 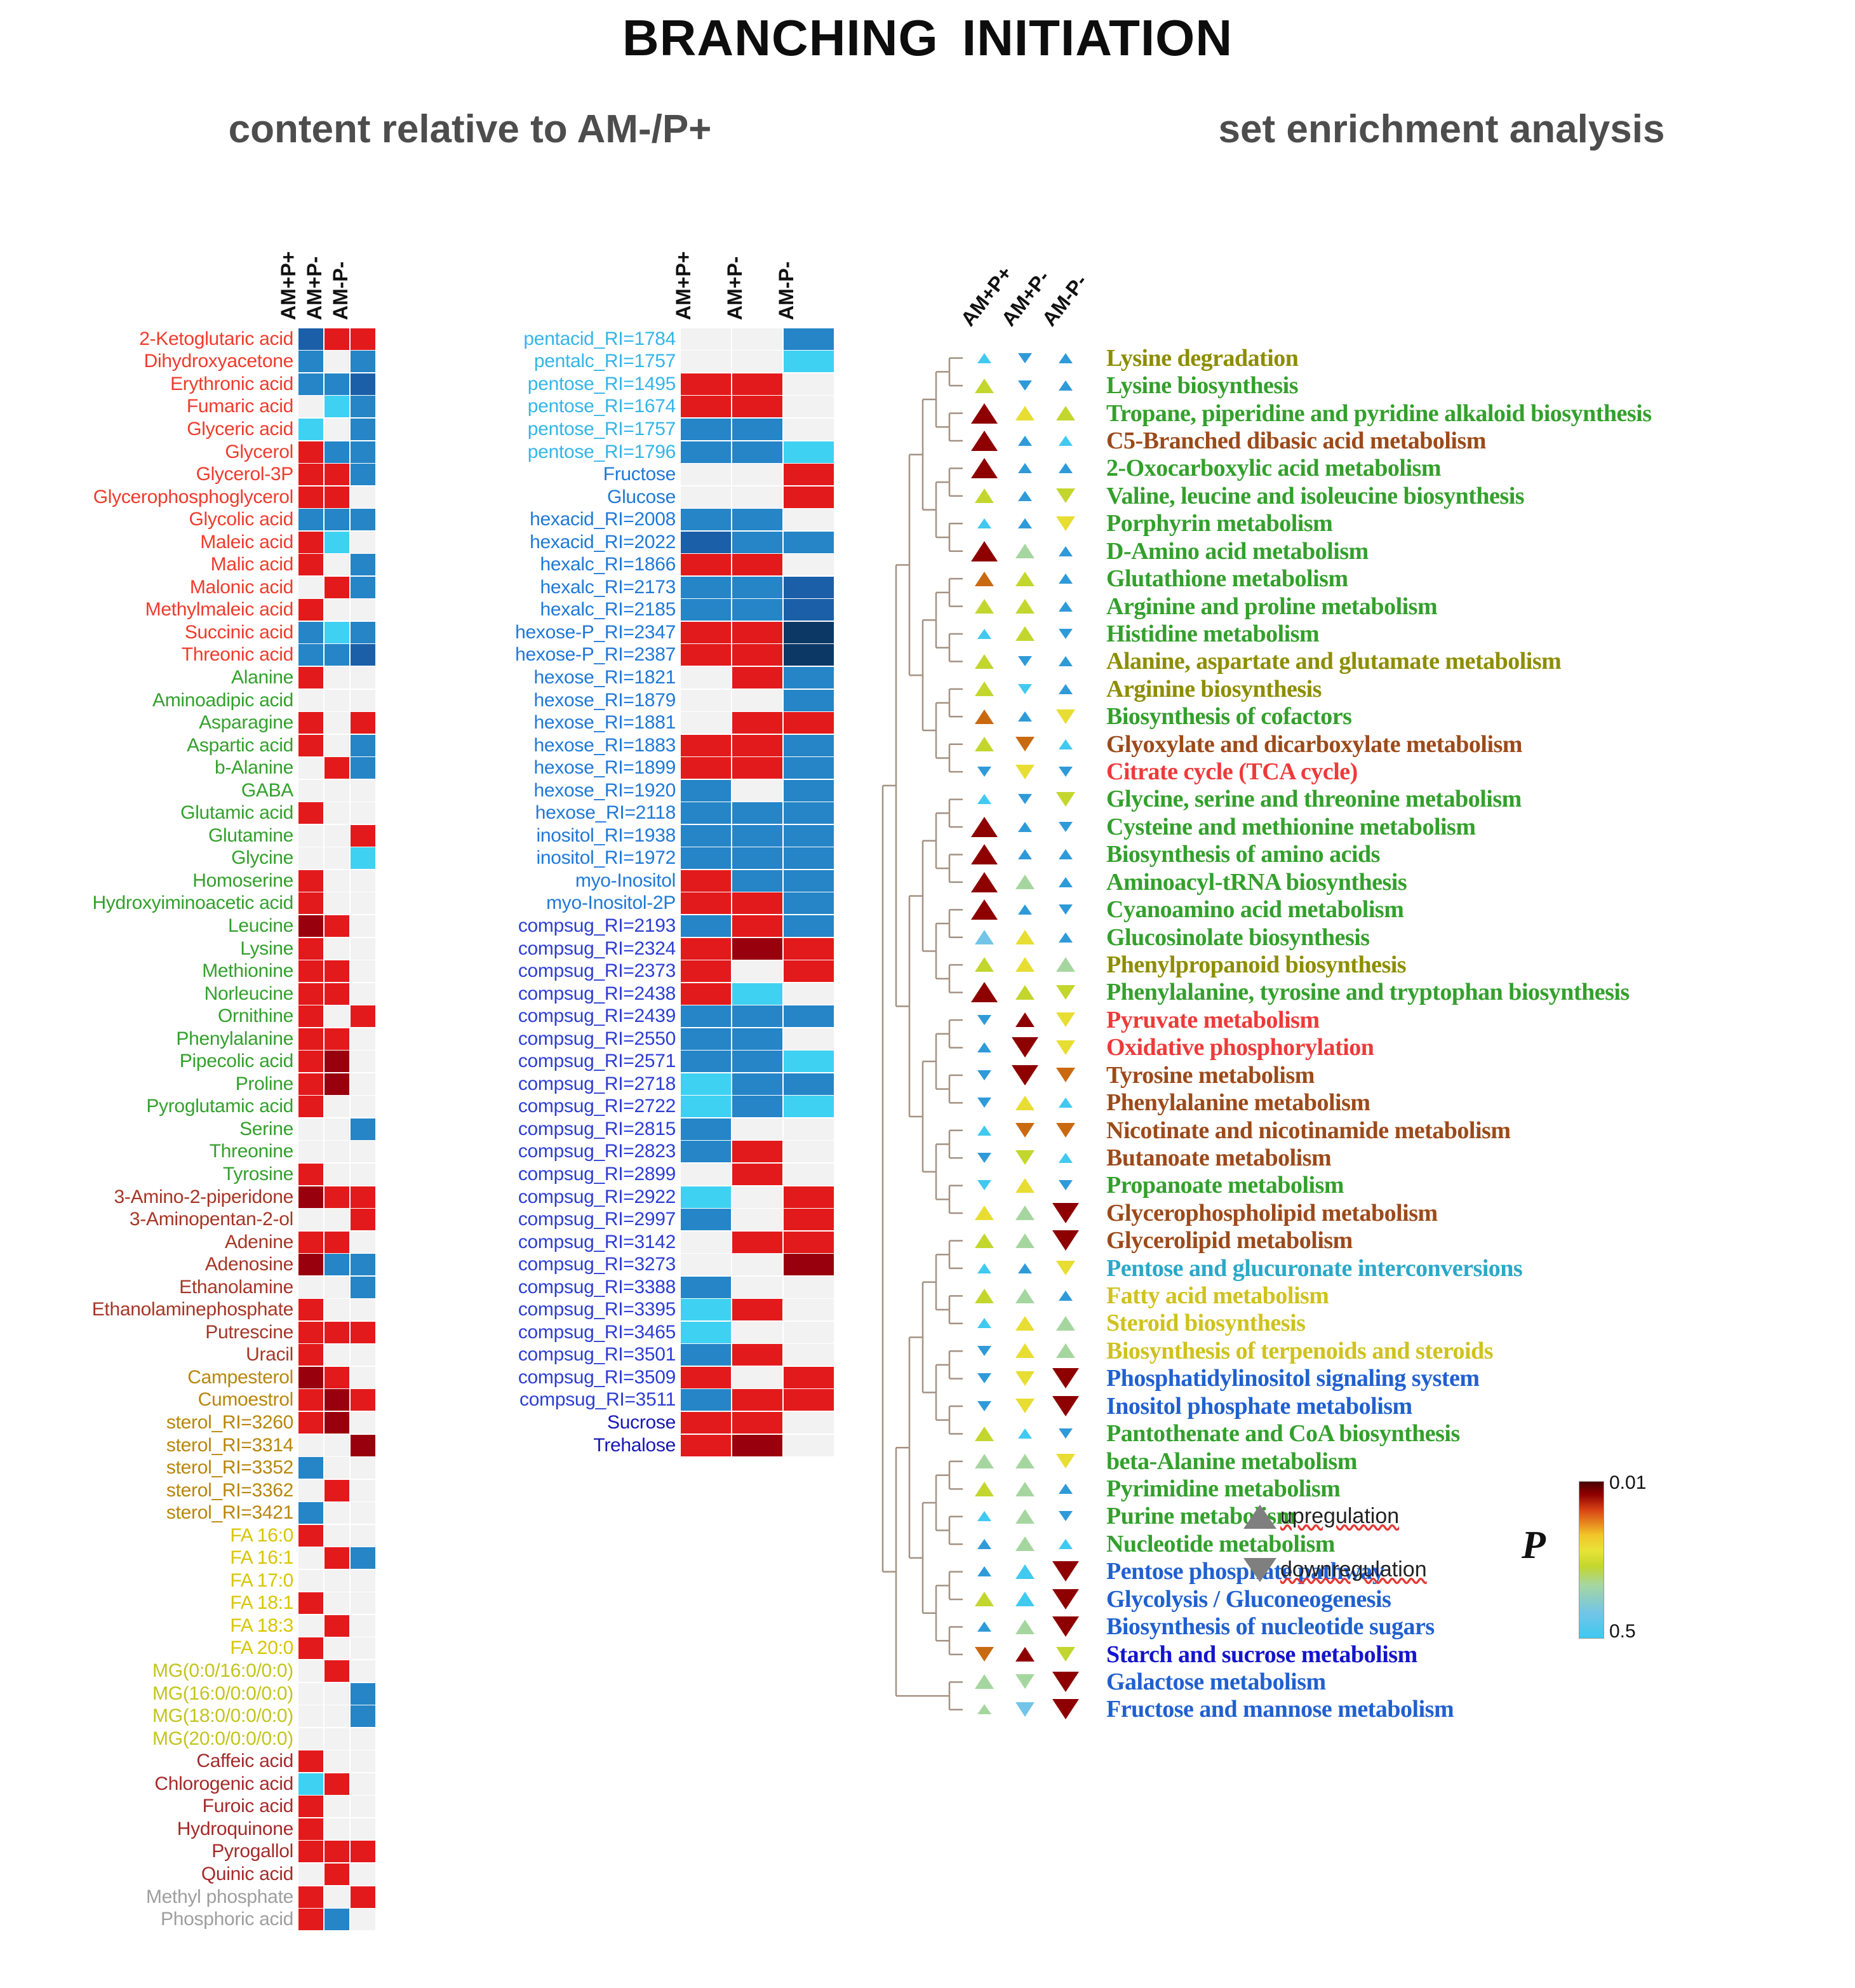 What do you see at coordinates (1404, 937) in the screenshot?
I see `pathway-row: Glucosinolate biosynthesis` at bounding box center [1404, 937].